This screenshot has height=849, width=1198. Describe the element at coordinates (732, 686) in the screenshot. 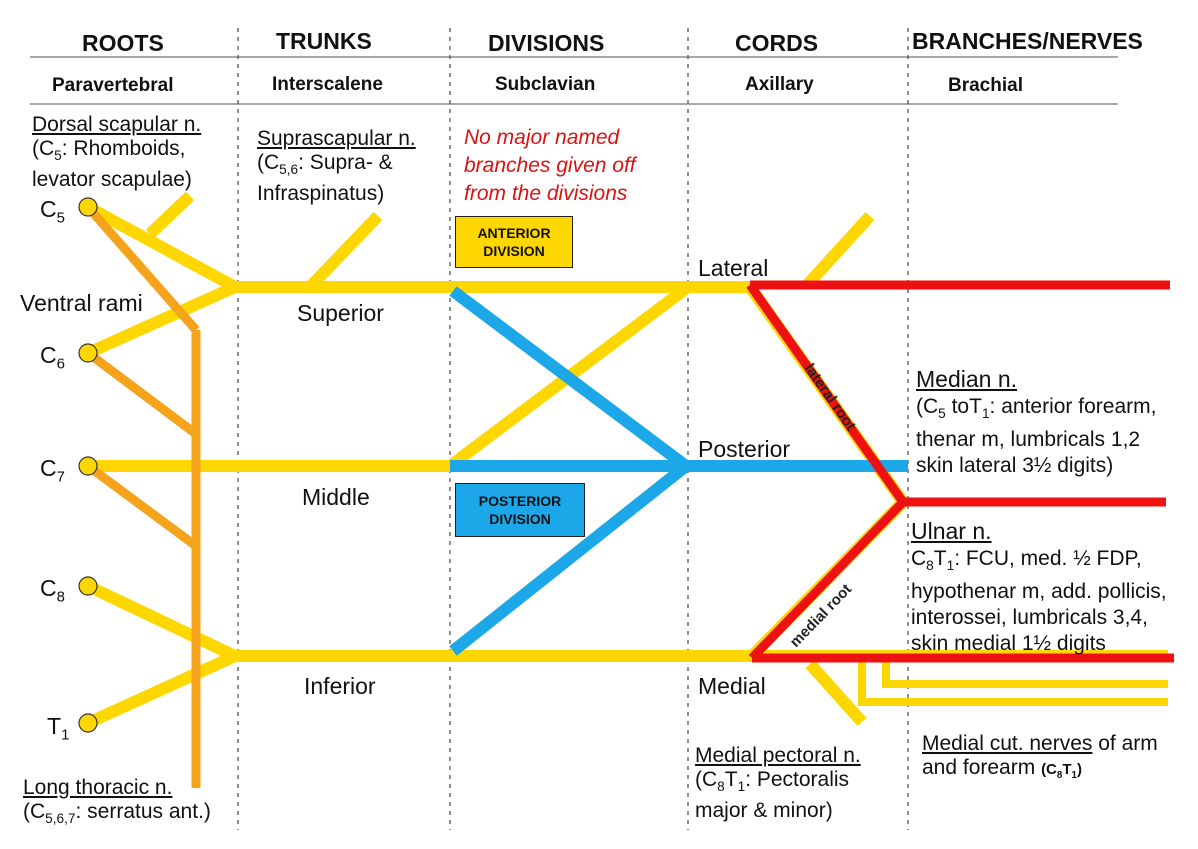

I see `cord-medial: Medial` at that location.